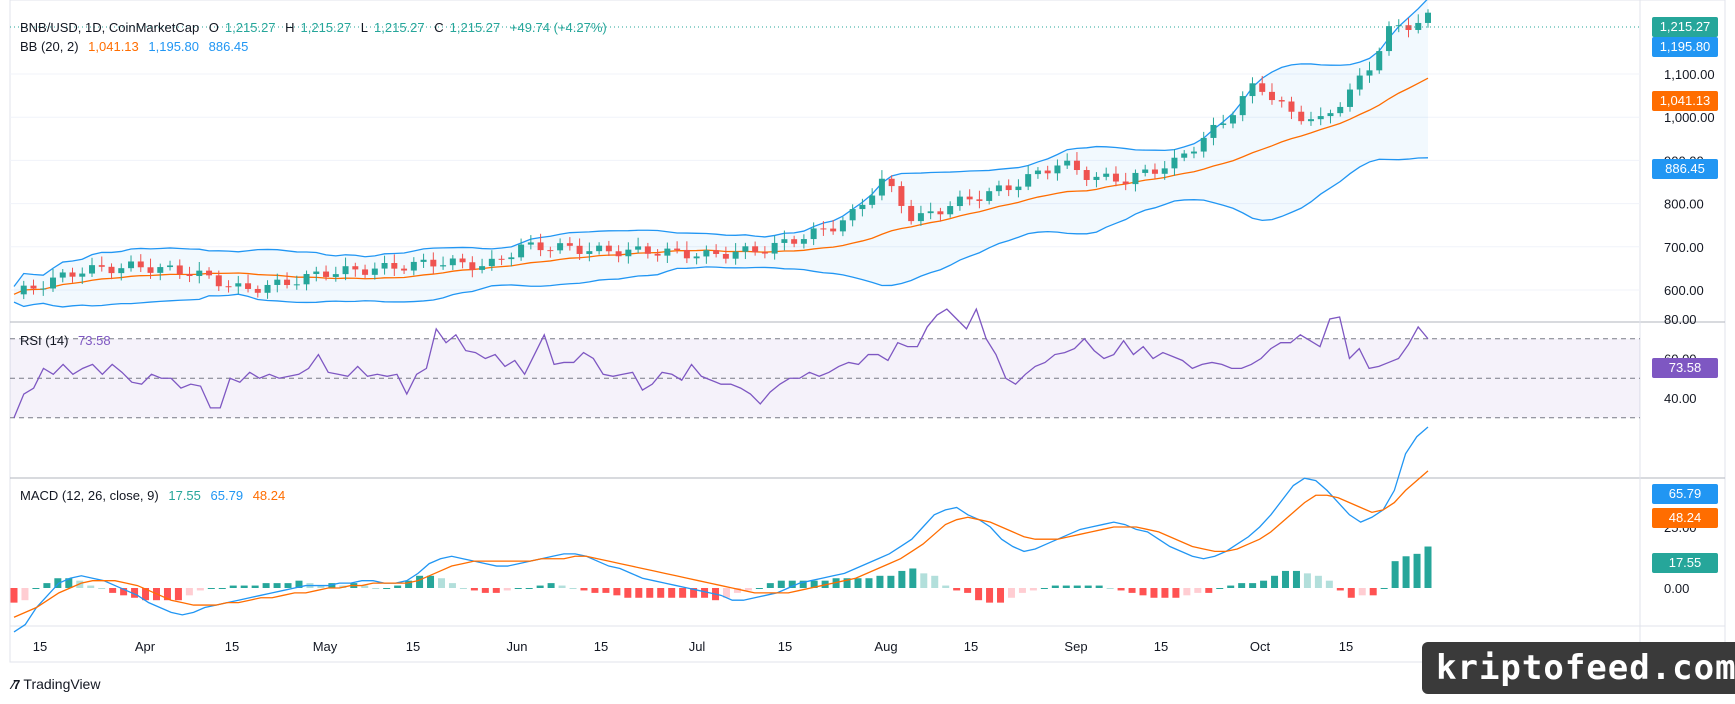  Describe the element at coordinates (1689, 117) in the screenshot. I see `price-tick-label: 1,000.00` at that location.